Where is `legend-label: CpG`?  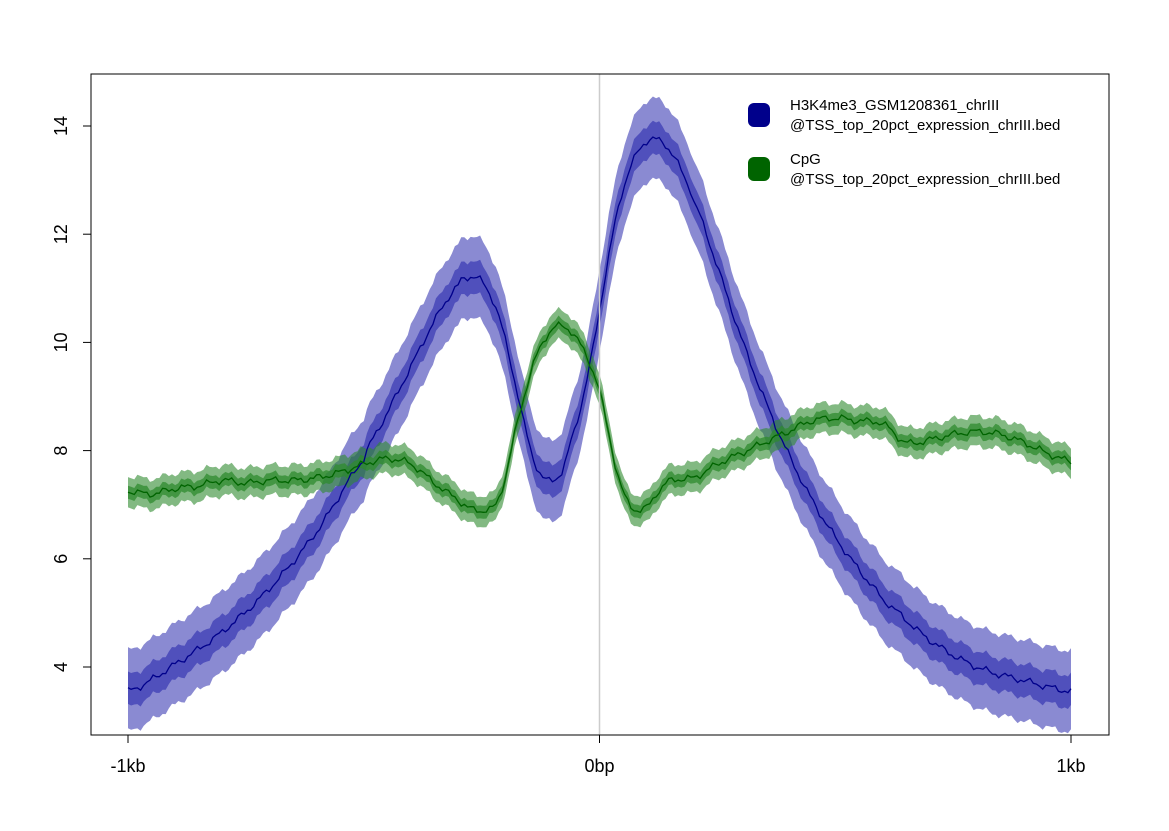
legend-label: CpG is located at coordinates (805, 159).